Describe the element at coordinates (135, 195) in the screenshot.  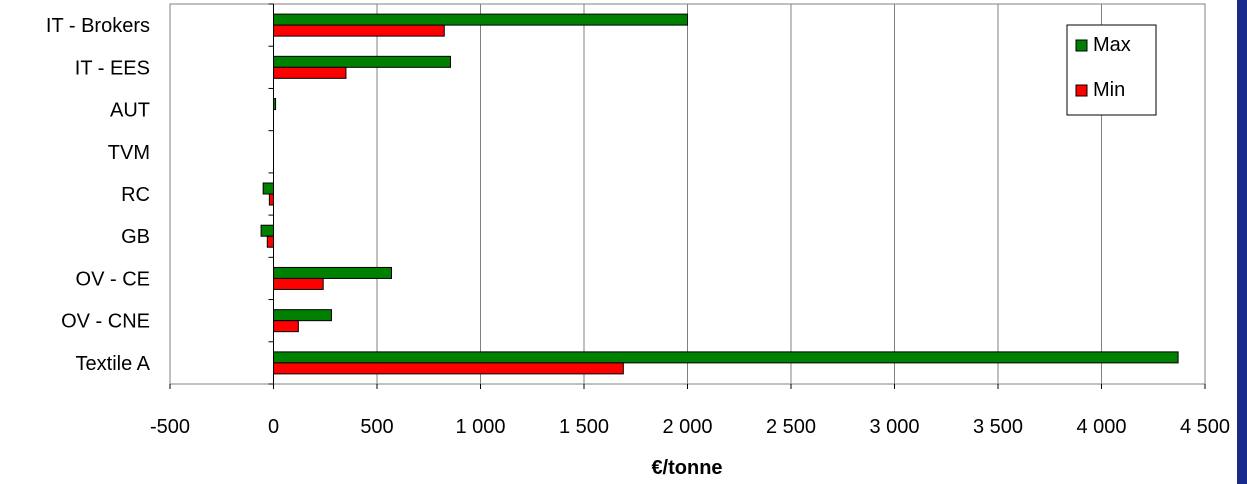
I see `y-tick-label: RC` at that location.